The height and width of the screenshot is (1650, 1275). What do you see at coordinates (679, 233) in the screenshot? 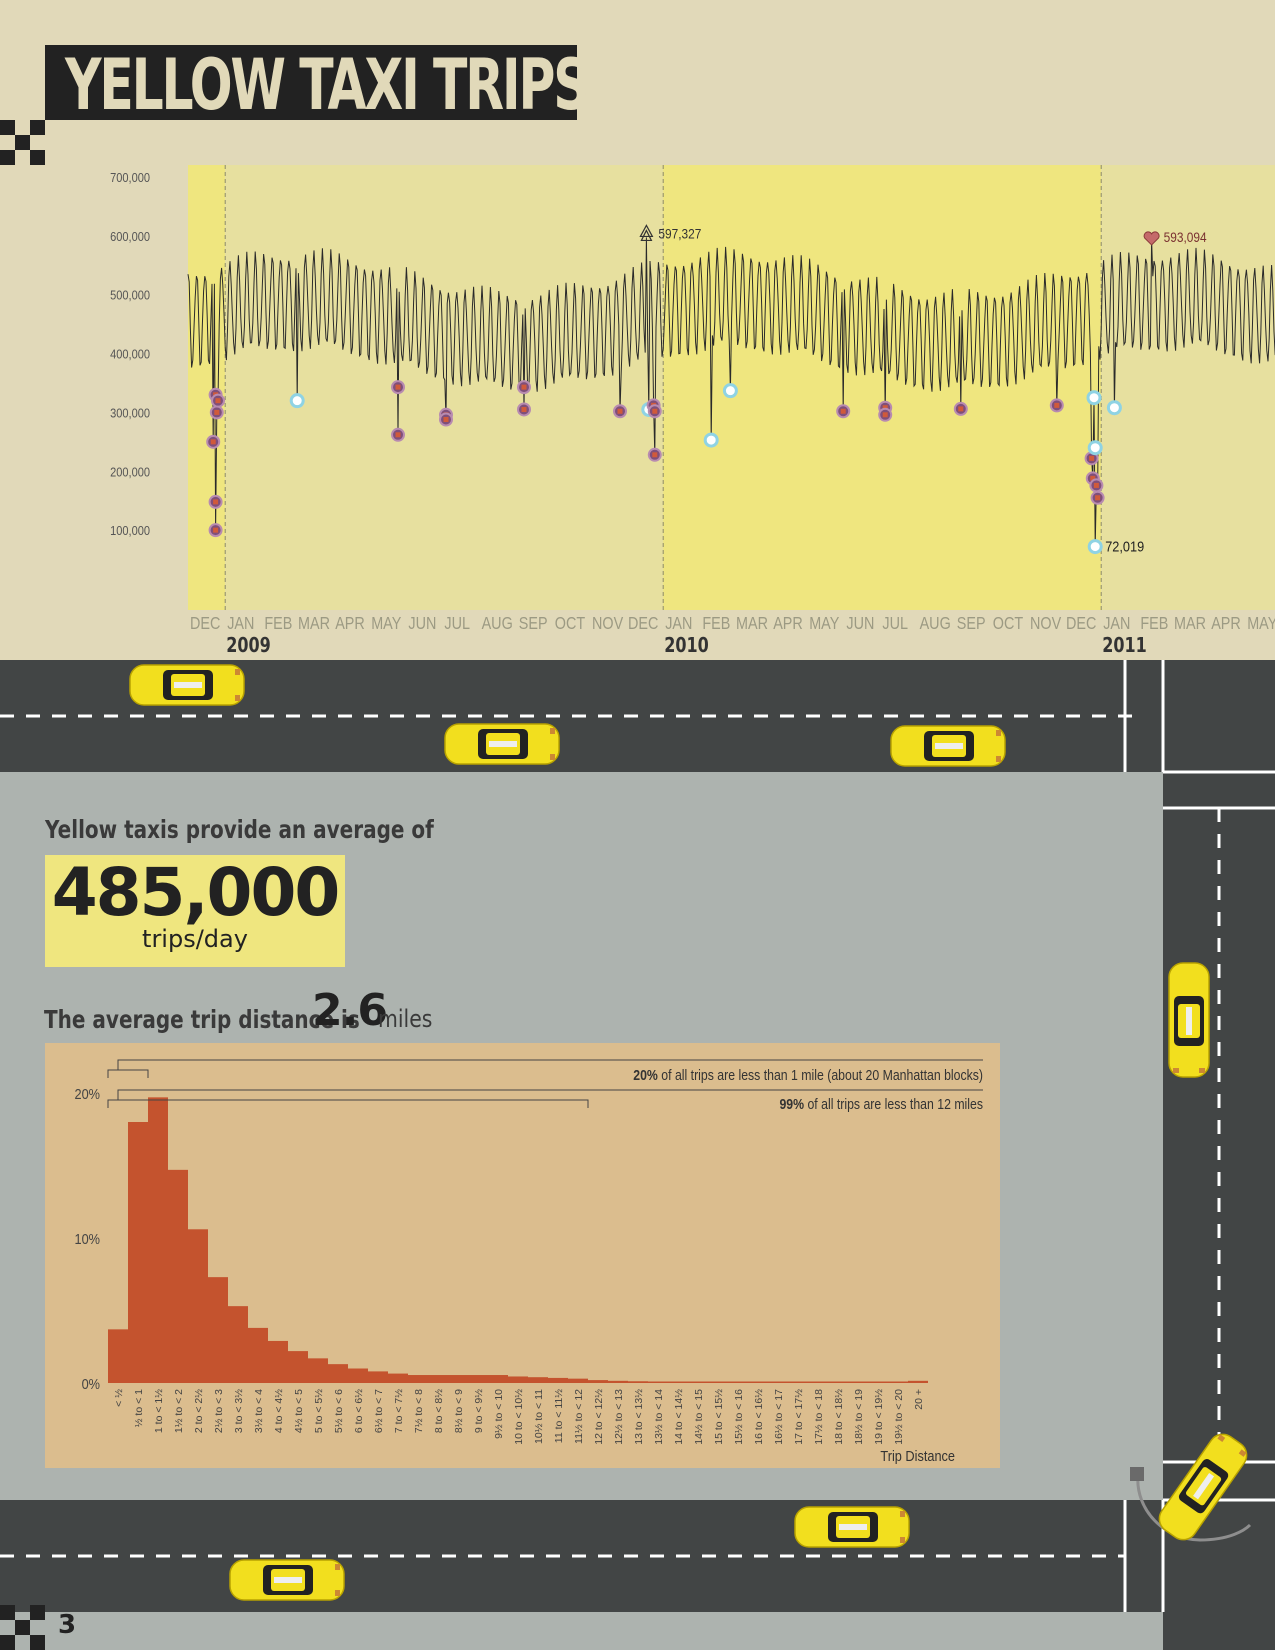
I see `peak-label: 597,327` at bounding box center [679, 233].